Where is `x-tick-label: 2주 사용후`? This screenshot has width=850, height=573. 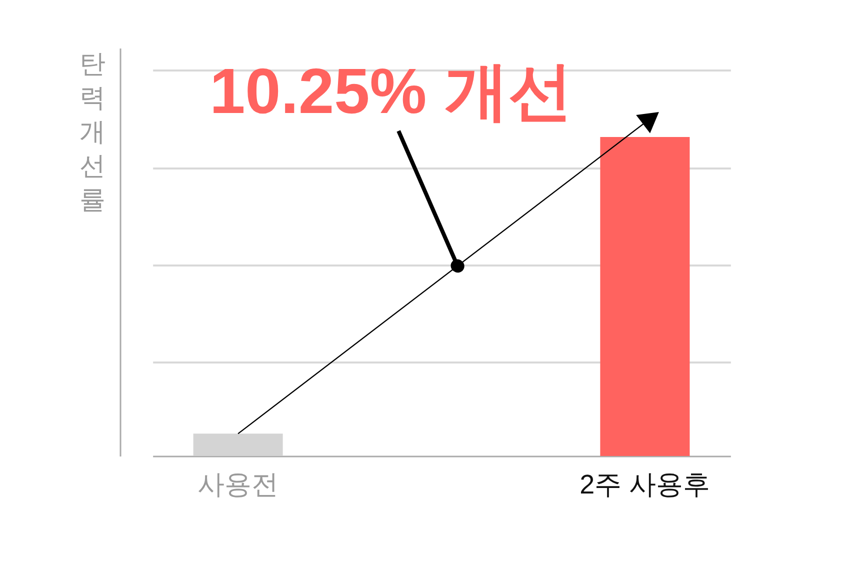 x-tick-label: 2주 사용후 is located at coordinates (645, 485).